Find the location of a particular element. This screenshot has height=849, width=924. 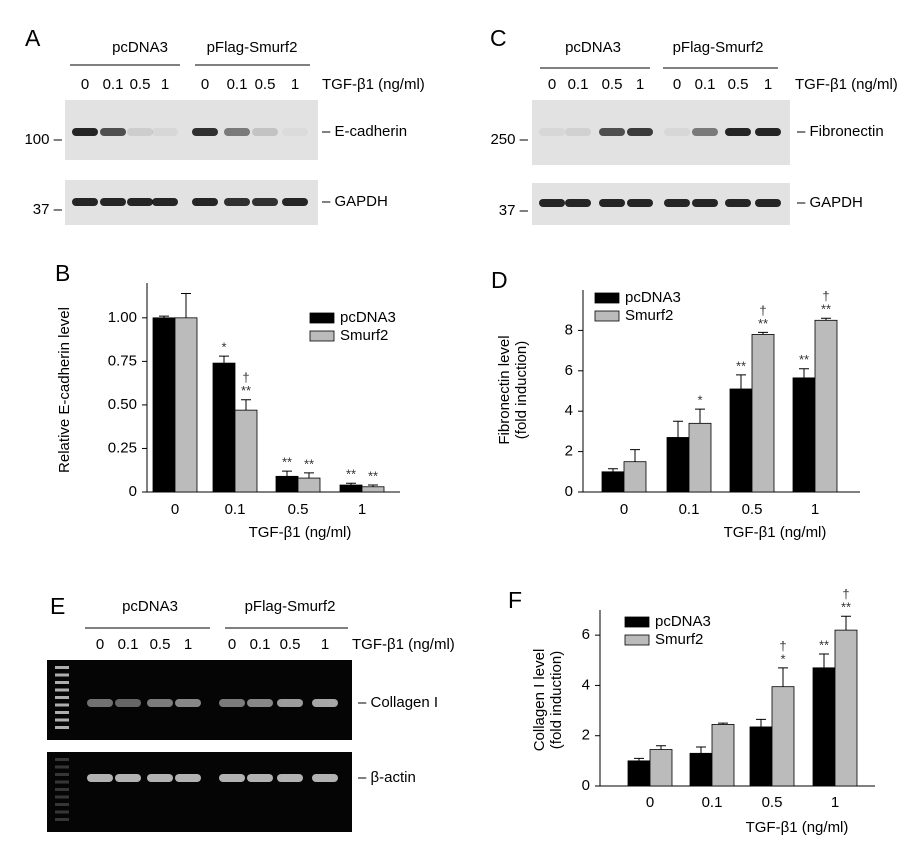

panel-letter: F is located at coordinates (515, 600).